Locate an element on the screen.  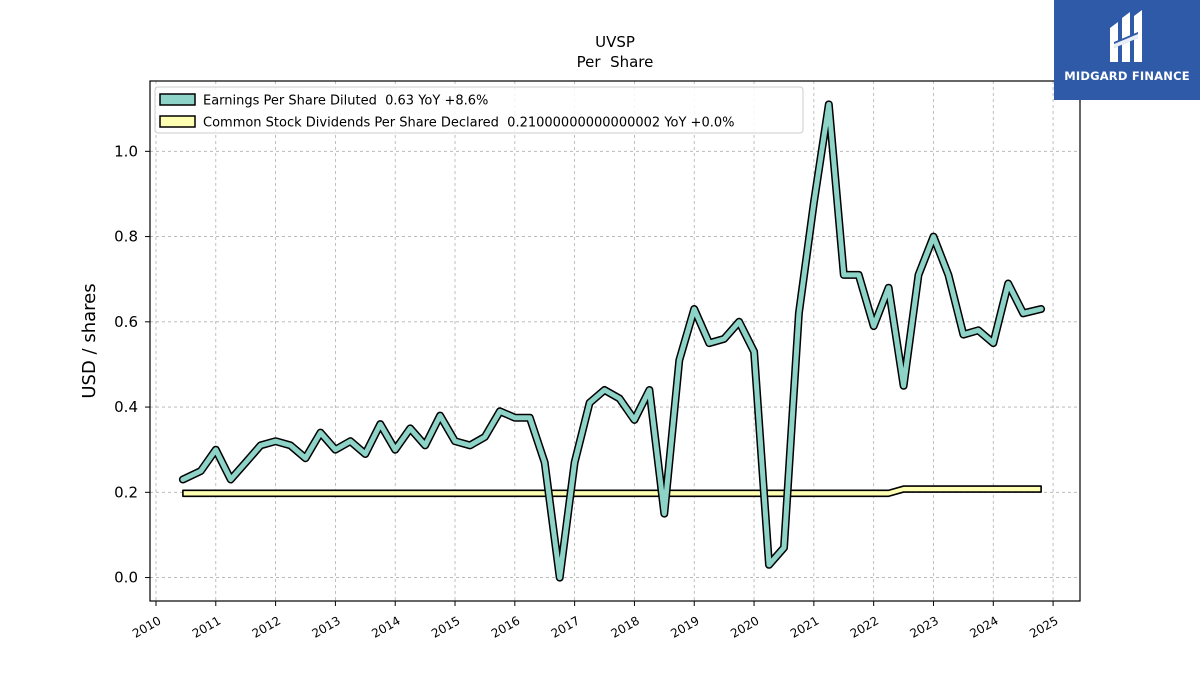
midgard-logo-icon is located at coordinates (1126, 36).